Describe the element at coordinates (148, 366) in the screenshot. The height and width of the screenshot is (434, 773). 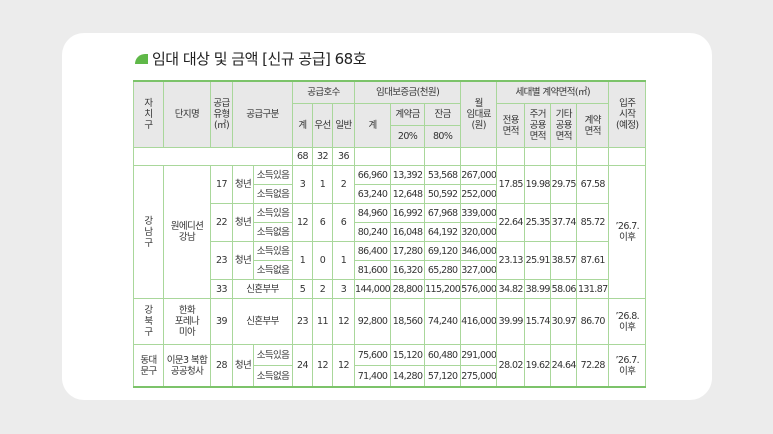
I see `district: 동대 문구` at that location.